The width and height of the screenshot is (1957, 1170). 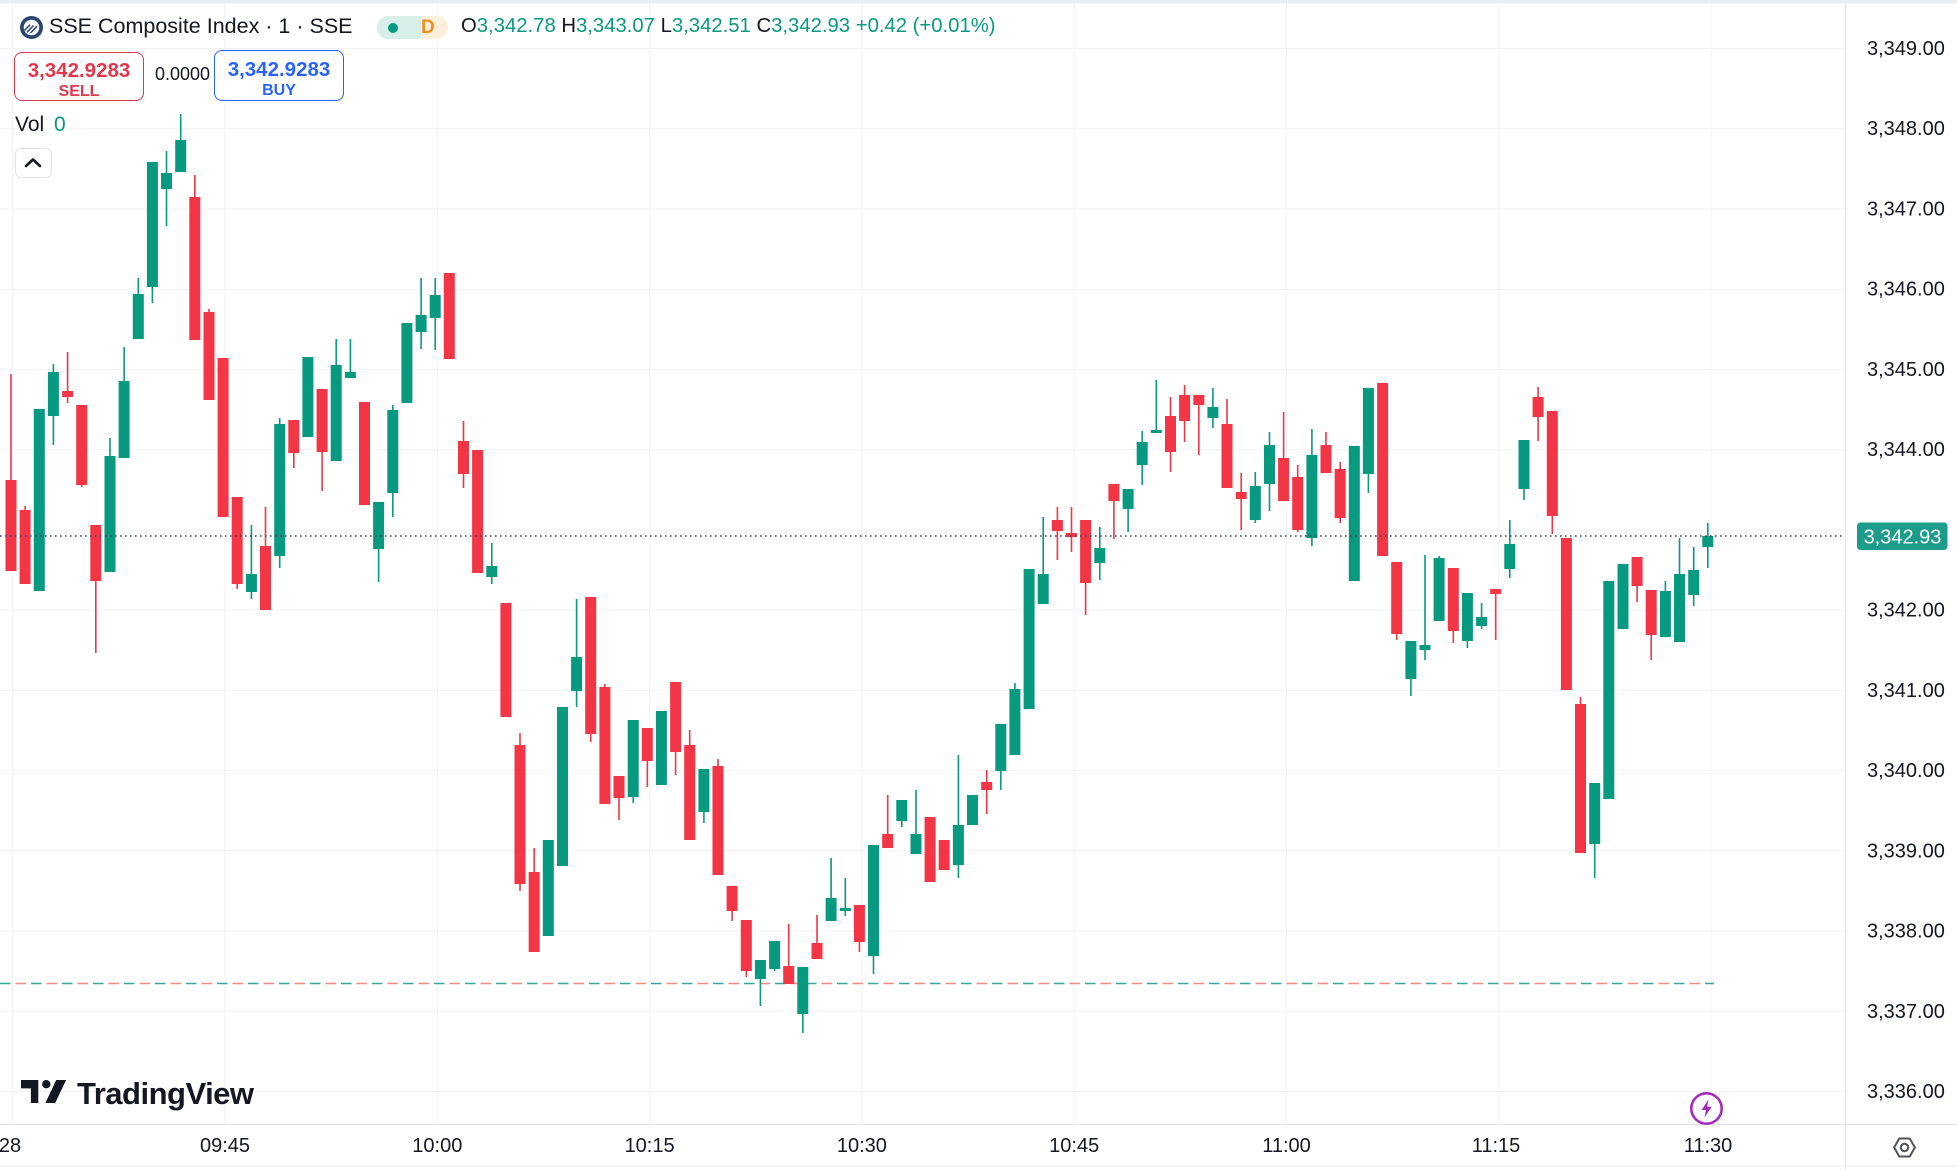 What do you see at coordinates (1906, 691) in the screenshot?
I see `svg-text: 3,341.00` at bounding box center [1906, 691].